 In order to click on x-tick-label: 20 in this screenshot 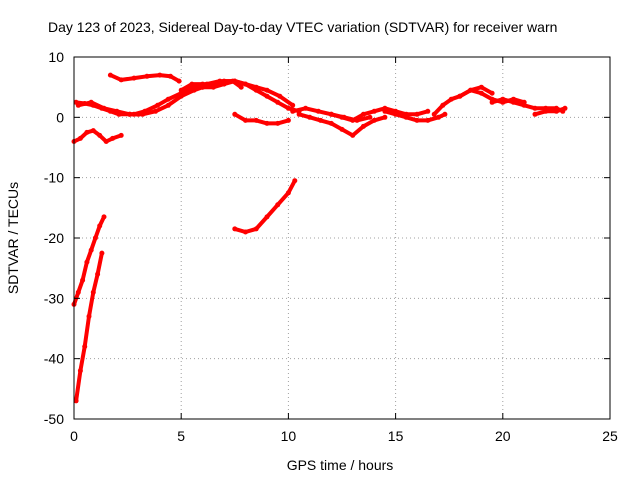, I will do `click(503, 436)`.